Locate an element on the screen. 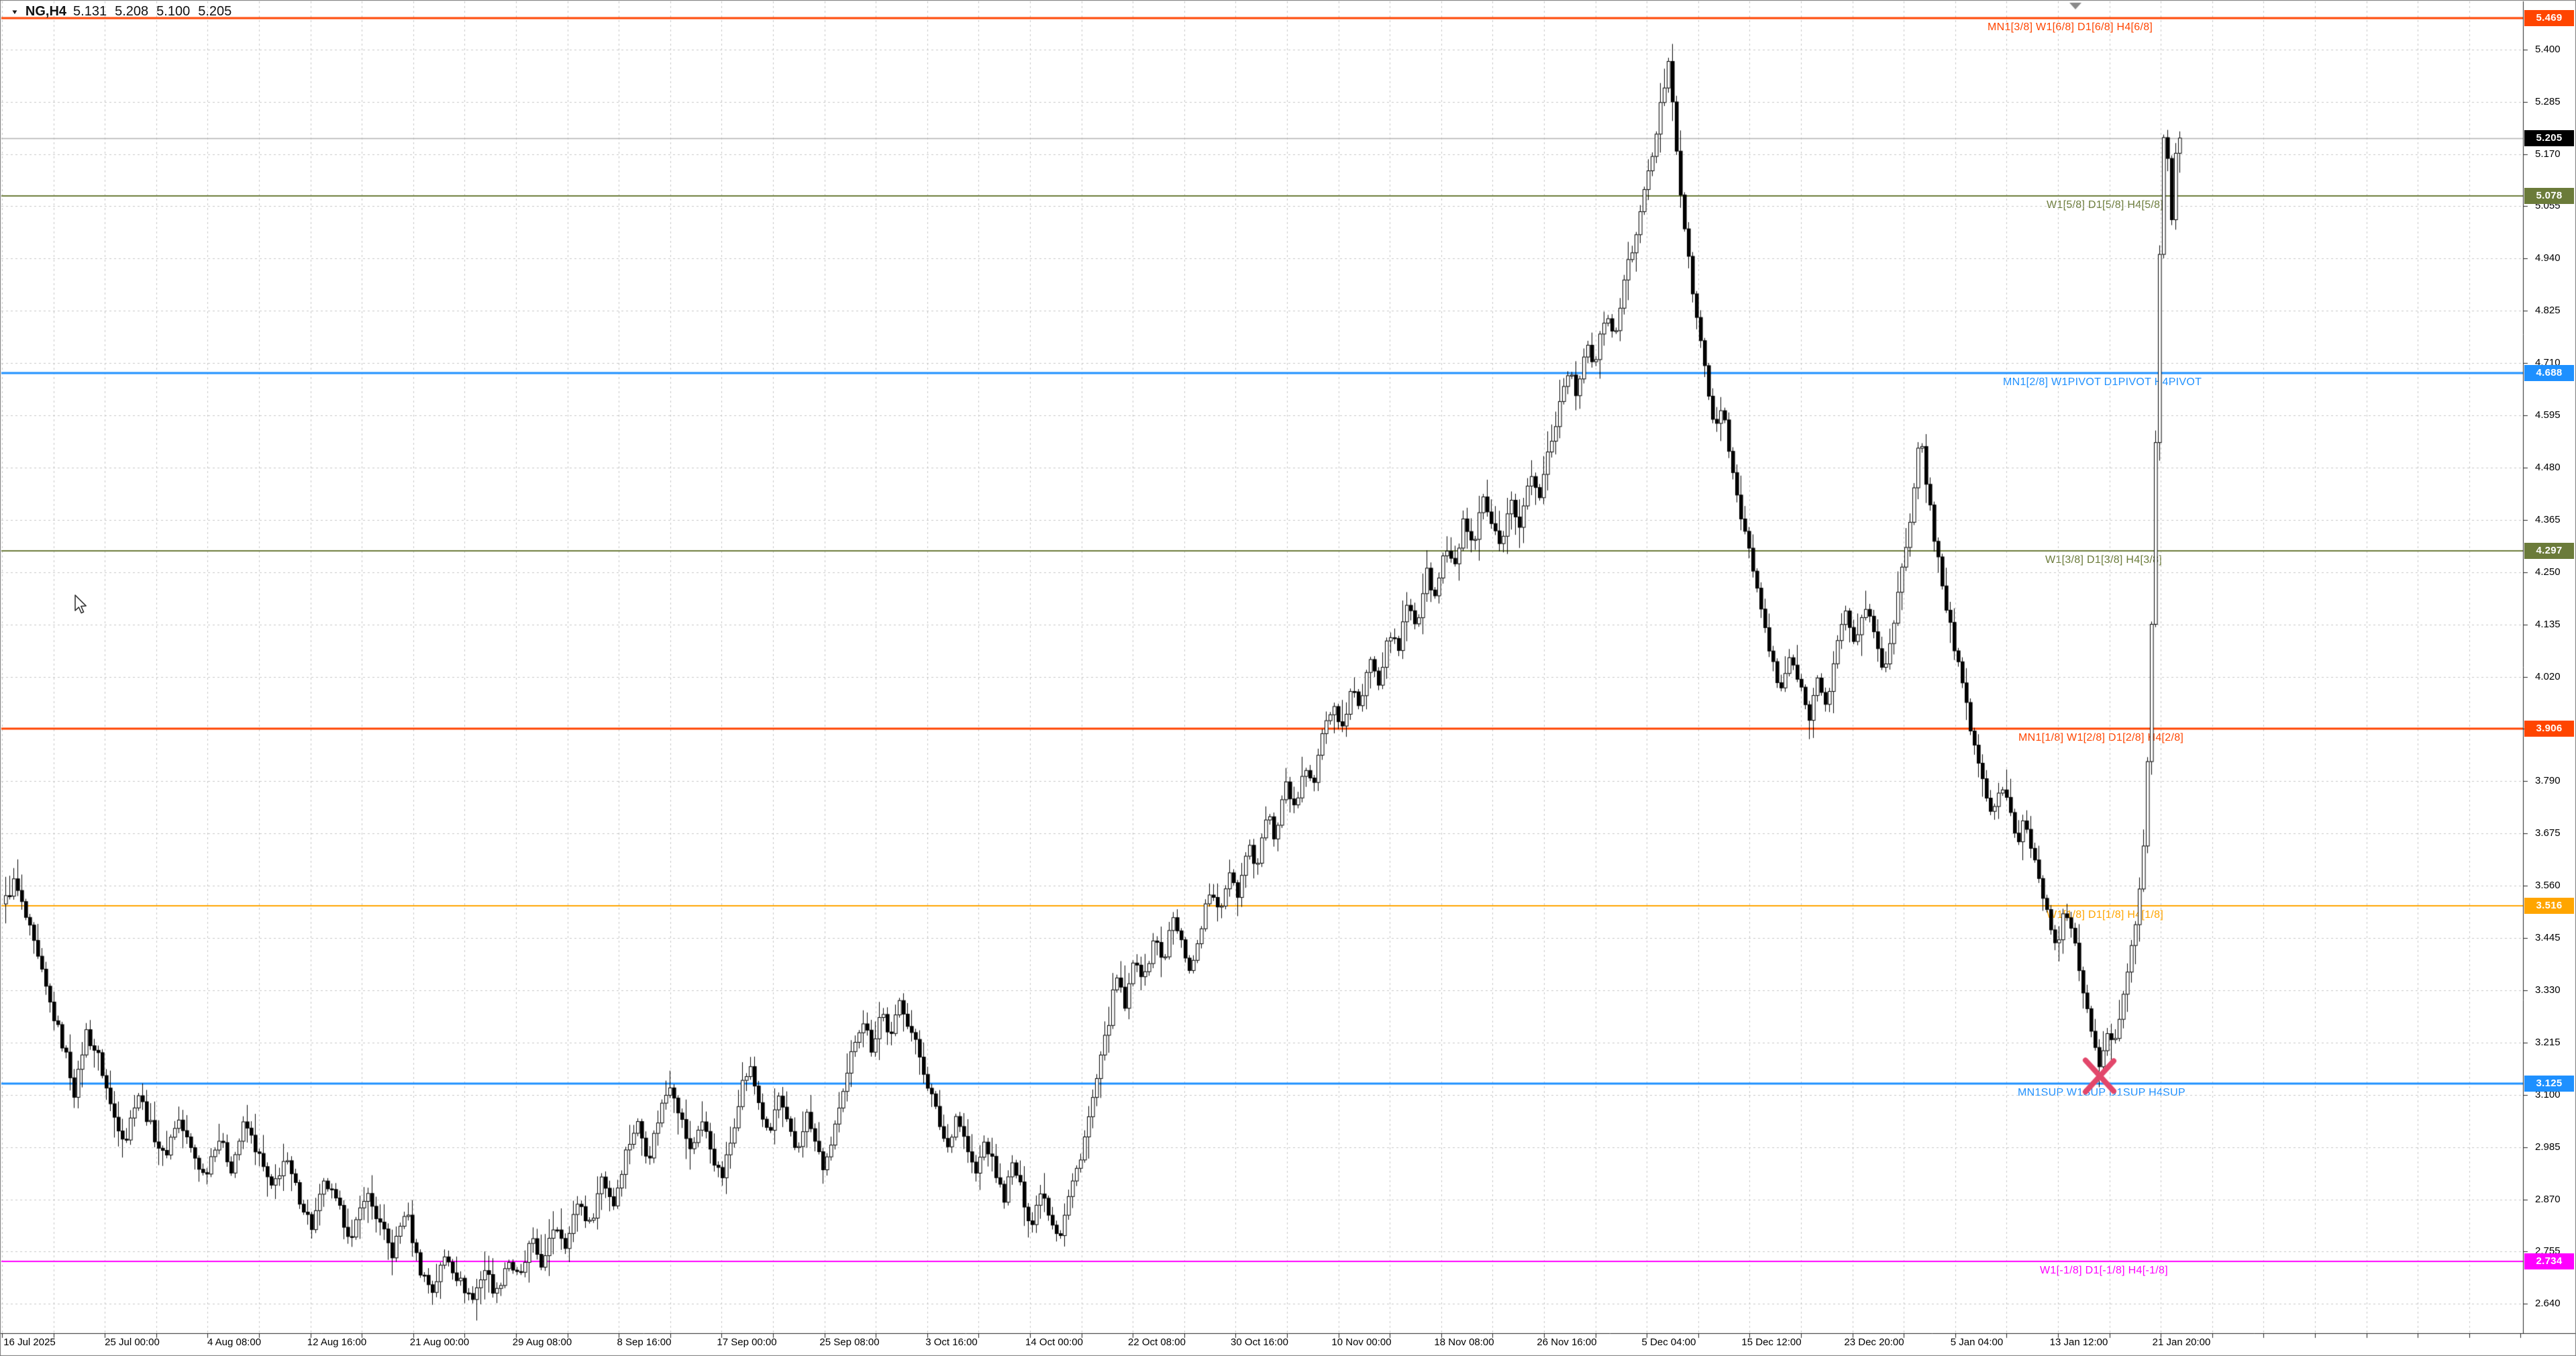 The image size is (2576, 1356). quote-high: 5.208 is located at coordinates (132, 11).